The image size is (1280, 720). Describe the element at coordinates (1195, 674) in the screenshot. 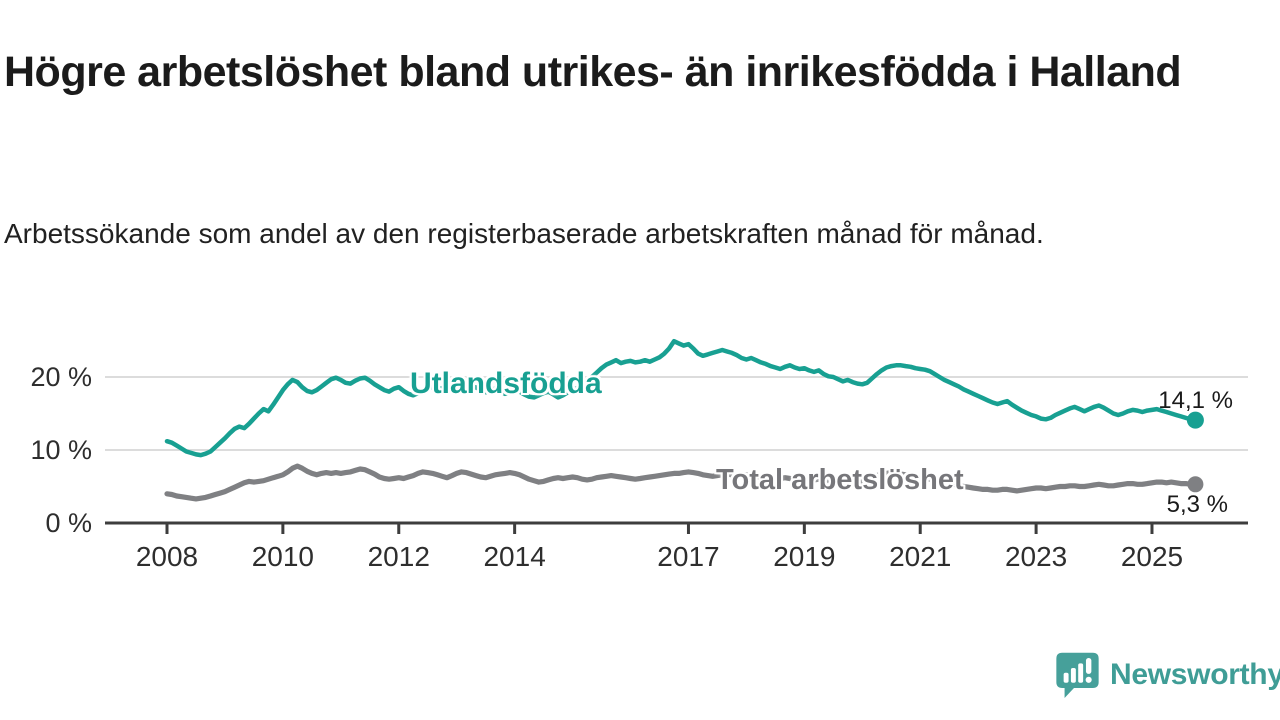

I see `newsworthy-wordmark: Newsworthy` at that location.